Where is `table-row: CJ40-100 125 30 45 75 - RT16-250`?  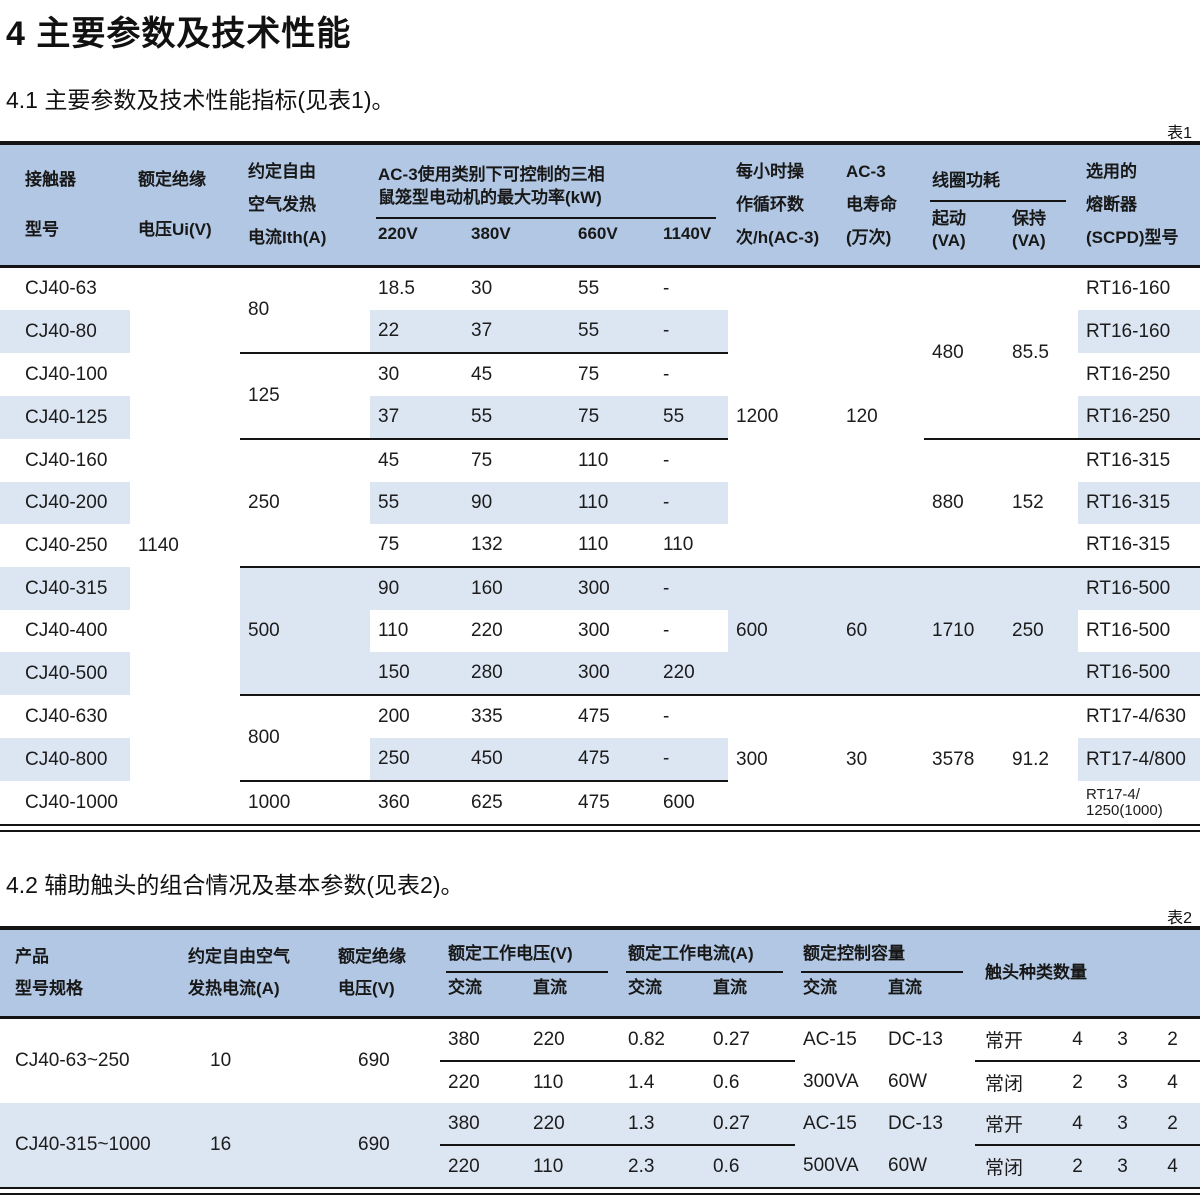 table-row: CJ40-100 125 30 45 75 - RT16-250 is located at coordinates (600, 396).